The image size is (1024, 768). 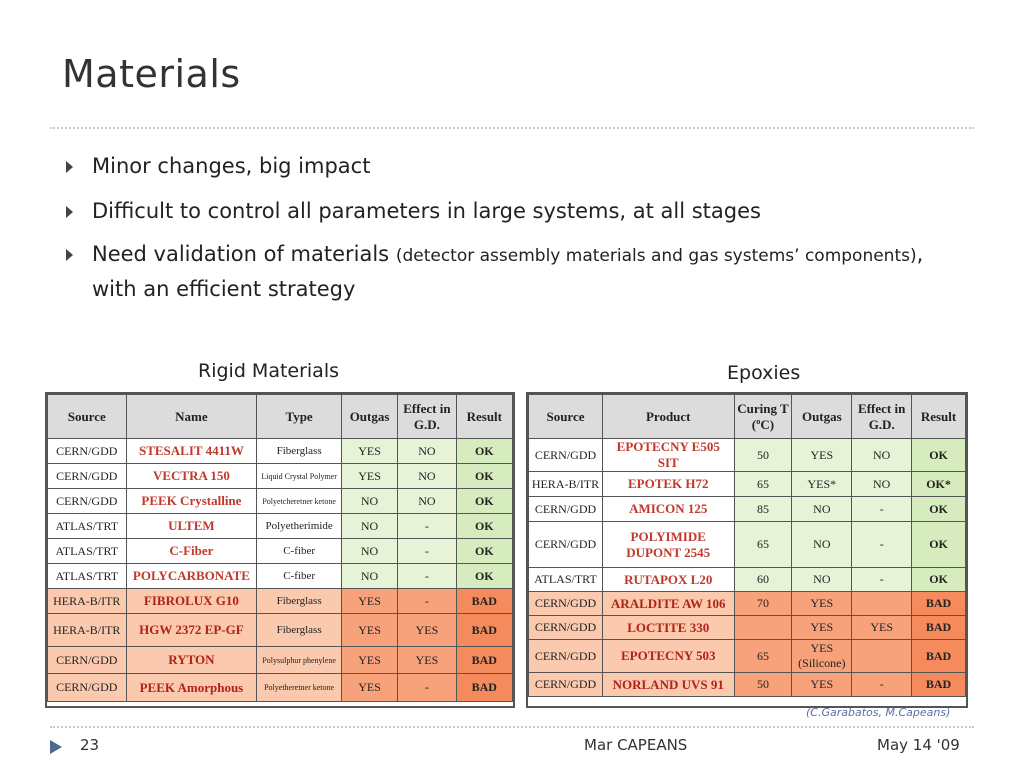 I want to click on cell-type: Polyetheretner ketone, so click(x=299, y=687).